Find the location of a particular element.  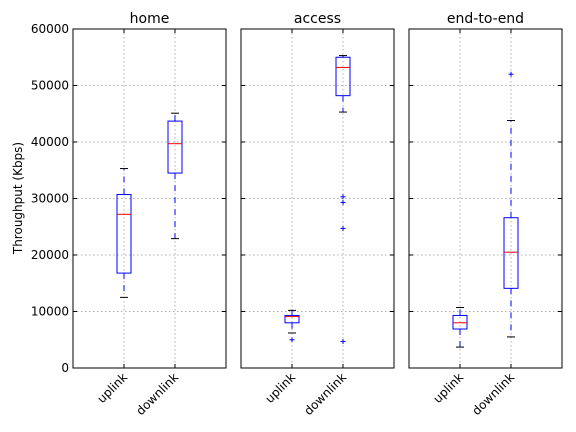

y-axis-label: Throughput (Kbps) is located at coordinates (18, 198).